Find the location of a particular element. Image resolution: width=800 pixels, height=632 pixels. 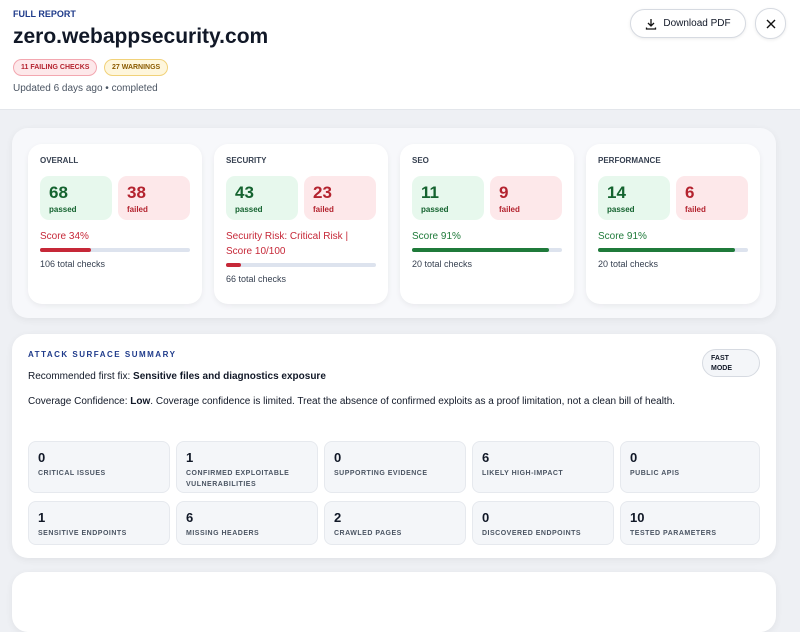

passed-count: 11 is located at coordinates (430, 192).